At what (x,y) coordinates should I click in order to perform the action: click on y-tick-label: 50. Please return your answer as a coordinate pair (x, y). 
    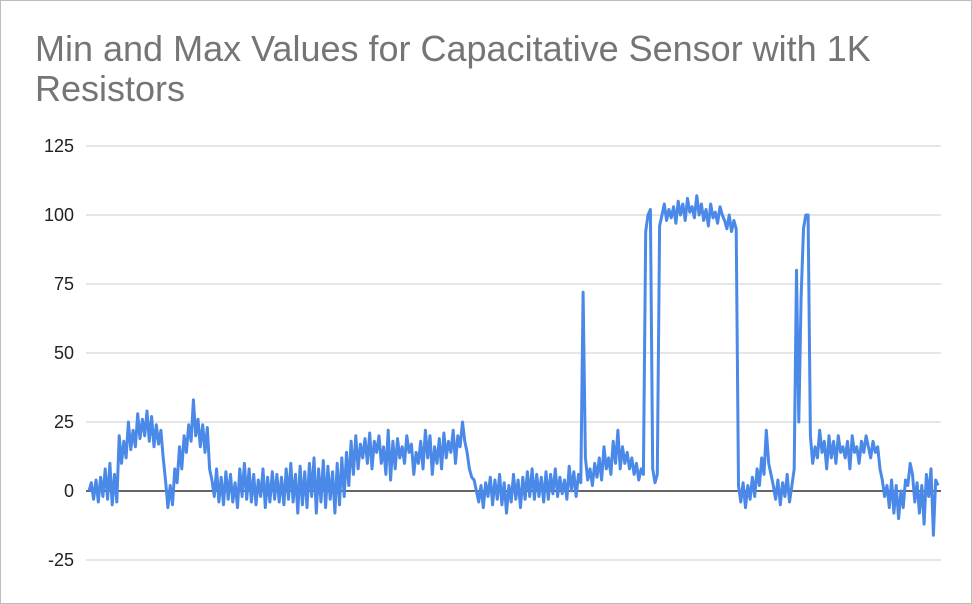
    Looking at the image, I should click on (64, 353).